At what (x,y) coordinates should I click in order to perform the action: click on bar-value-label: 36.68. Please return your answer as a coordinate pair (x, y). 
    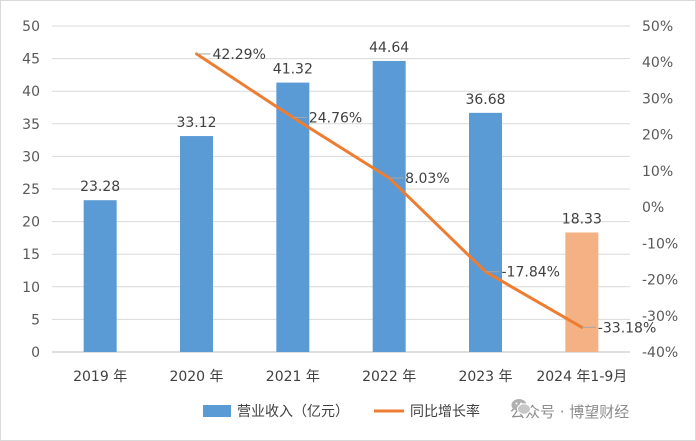
    Looking at the image, I should click on (485, 100).